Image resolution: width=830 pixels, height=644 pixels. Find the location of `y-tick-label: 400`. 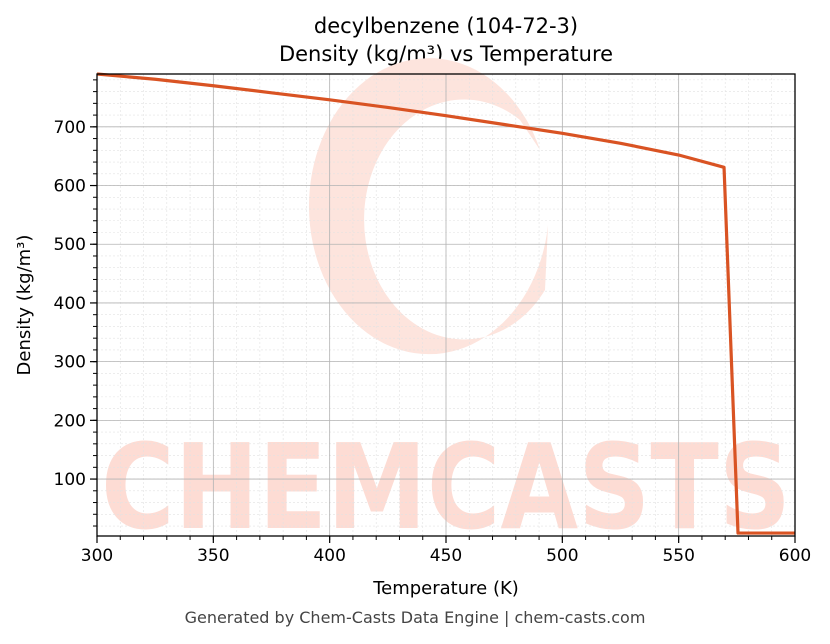

y-tick-label: 400 is located at coordinates (70, 304).